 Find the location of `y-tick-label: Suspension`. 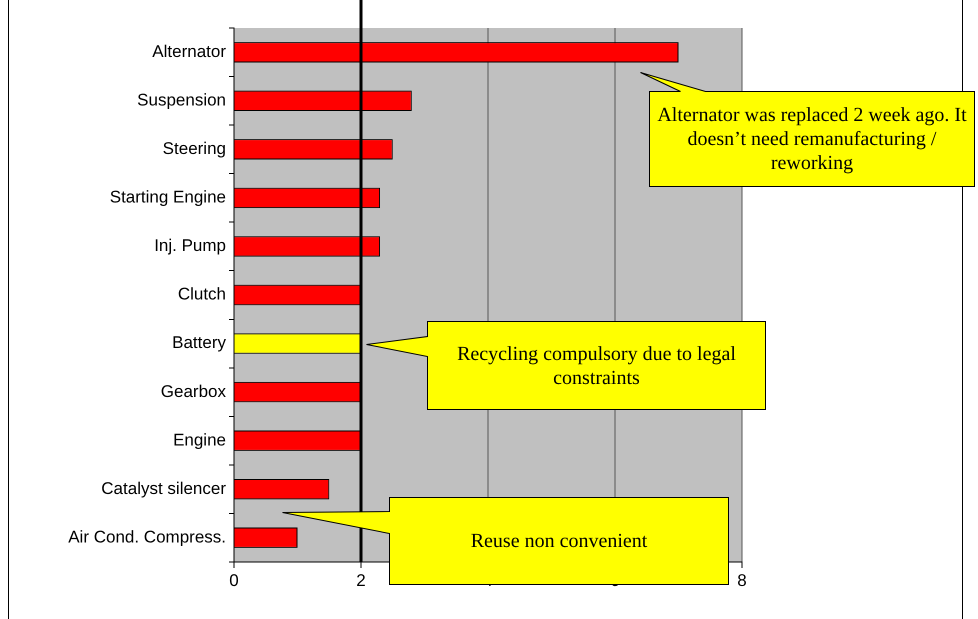

y-tick-label: Suspension is located at coordinates (181, 100).